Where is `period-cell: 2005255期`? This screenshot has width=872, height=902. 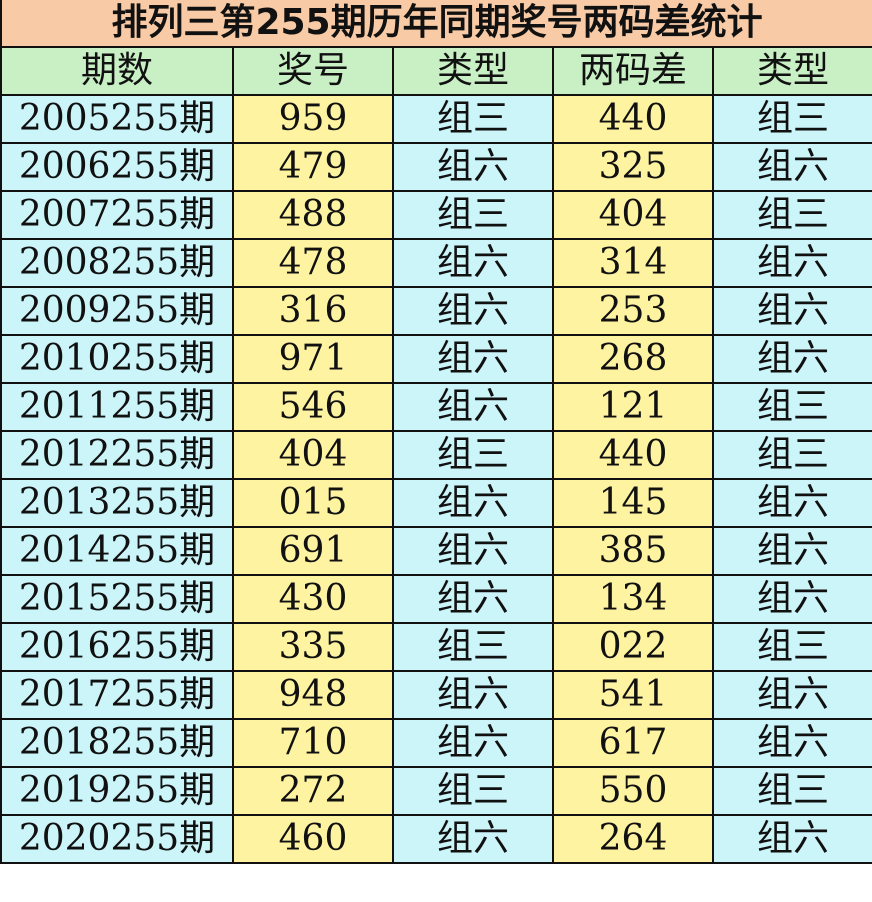 period-cell: 2005255期 is located at coordinates (117, 119).